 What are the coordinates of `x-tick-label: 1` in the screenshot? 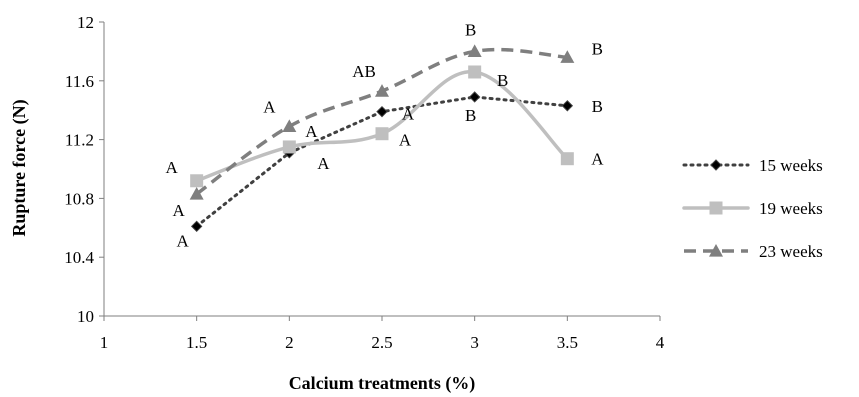 It's located at (104, 342).